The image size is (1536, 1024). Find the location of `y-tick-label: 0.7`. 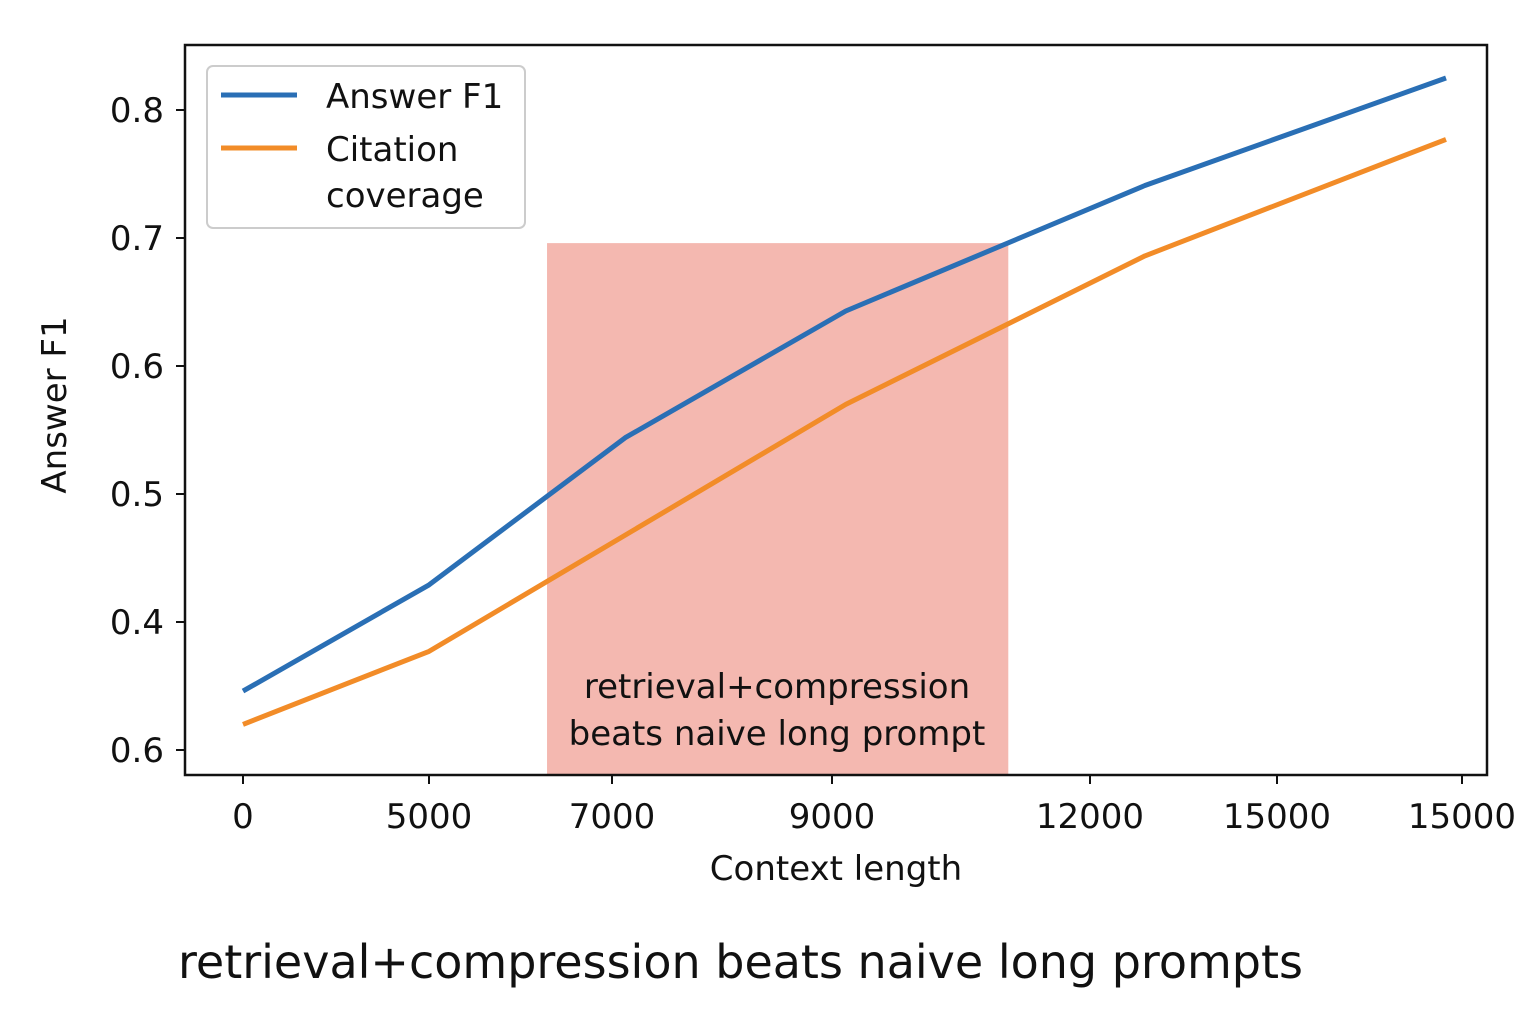

y-tick-label: 0.7 is located at coordinates (137, 239).